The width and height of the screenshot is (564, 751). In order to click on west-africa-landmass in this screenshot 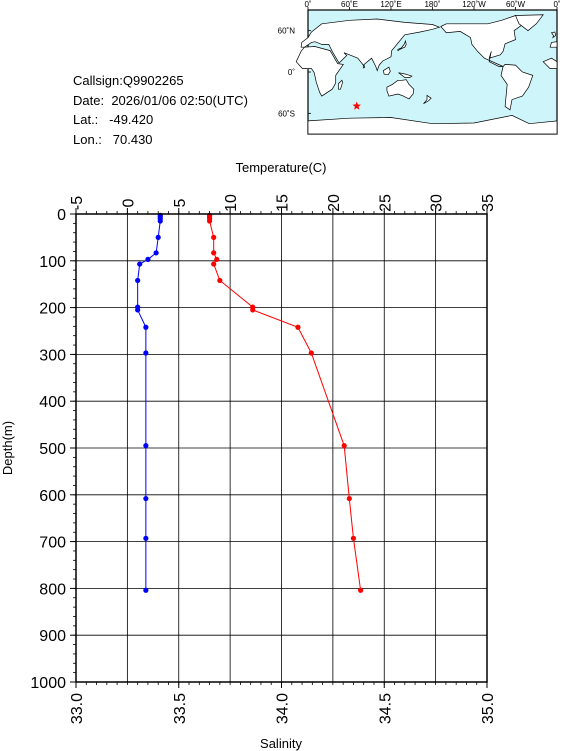, I will do `click(550, 63)`.